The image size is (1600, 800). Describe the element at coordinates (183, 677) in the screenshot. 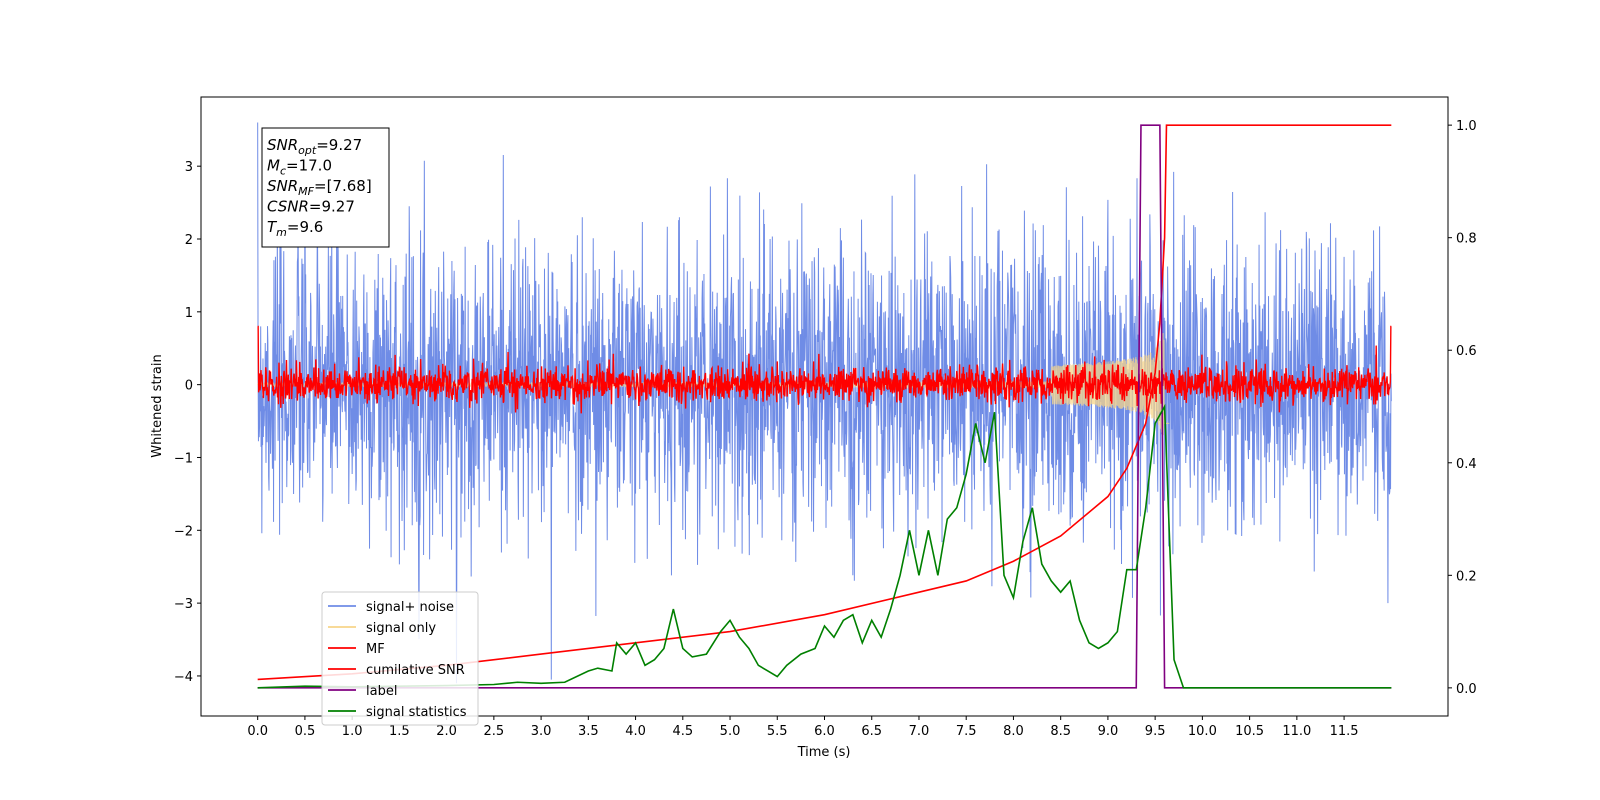

I see `y-tick-label: −4` at that location.